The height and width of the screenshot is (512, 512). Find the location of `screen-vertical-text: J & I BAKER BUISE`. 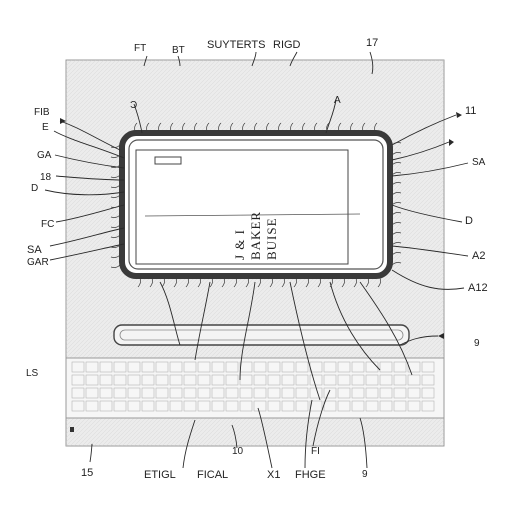

screen-vertical-text: J & I BAKER BUISE is located at coordinates (255, 235).